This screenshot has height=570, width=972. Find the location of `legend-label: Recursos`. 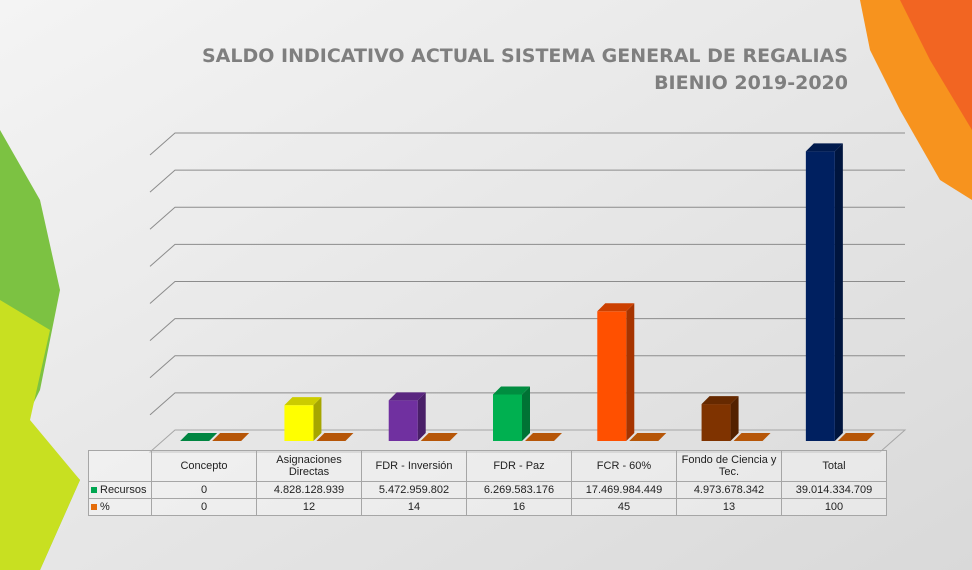

legend-label: Recursos is located at coordinates (123, 490).